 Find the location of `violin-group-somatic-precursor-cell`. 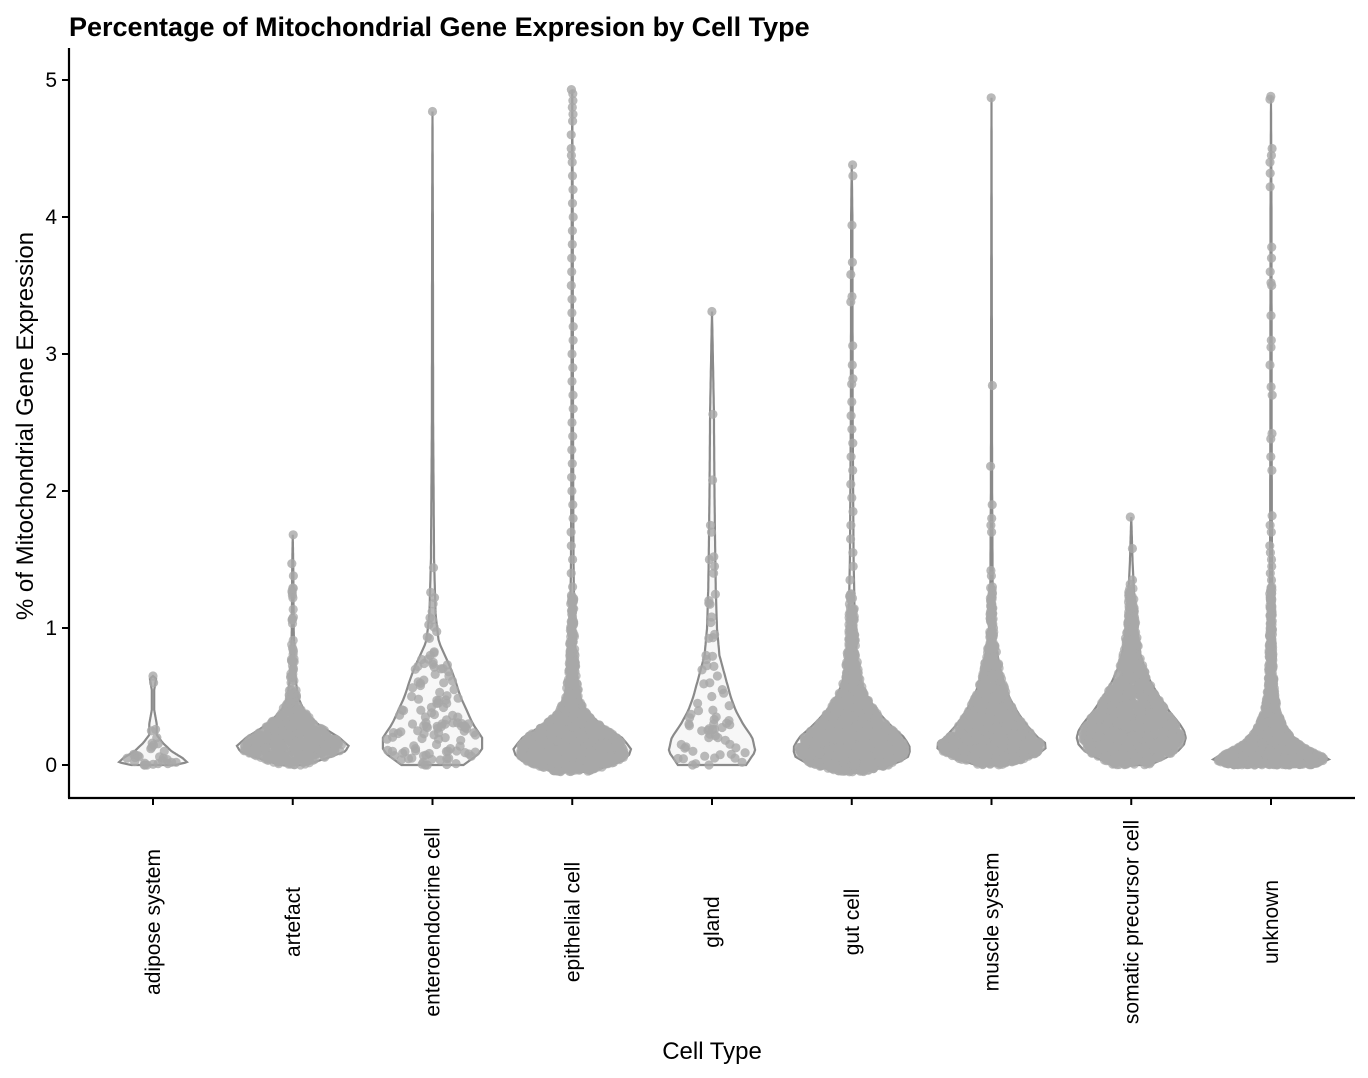

violin-group-somatic-precursor-cell is located at coordinates (1131, 641).